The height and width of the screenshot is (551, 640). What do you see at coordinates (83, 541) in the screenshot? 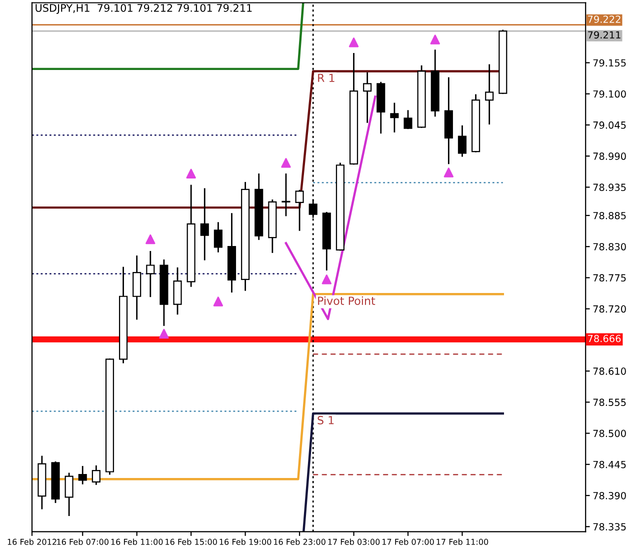
I see `x-tick-label: 16 Feb 07:00` at bounding box center [83, 541].